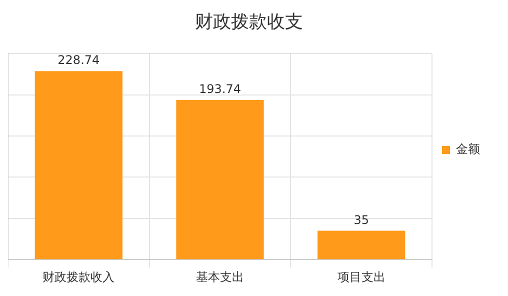  Describe the element at coordinates (249, 21) in the screenshot. I see `chart-title: 财政拨款收支` at that location.